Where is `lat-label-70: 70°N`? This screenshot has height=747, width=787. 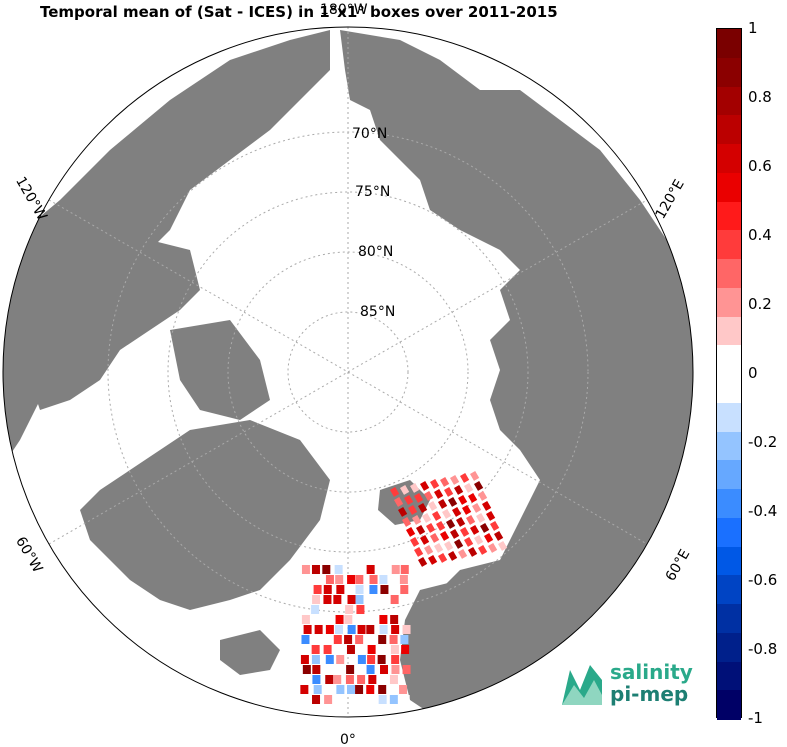 lat-label-70: 70°N is located at coordinates (369, 134).